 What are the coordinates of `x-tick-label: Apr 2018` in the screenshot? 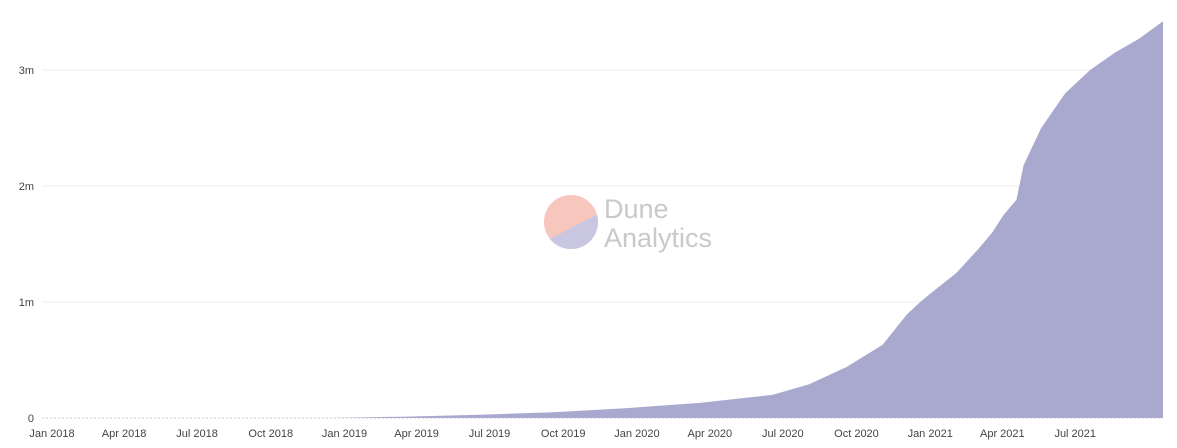 It's located at (124, 434).